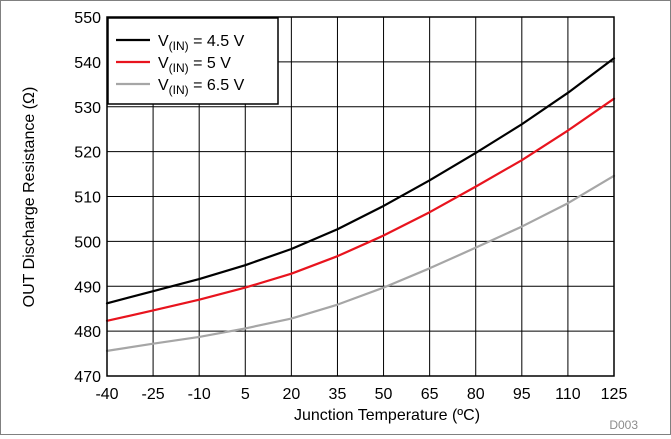 This screenshot has height=439, width=671. Describe the element at coordinates (384, 394) in the screenshot. I see `x-tick-label: 50` at that location.